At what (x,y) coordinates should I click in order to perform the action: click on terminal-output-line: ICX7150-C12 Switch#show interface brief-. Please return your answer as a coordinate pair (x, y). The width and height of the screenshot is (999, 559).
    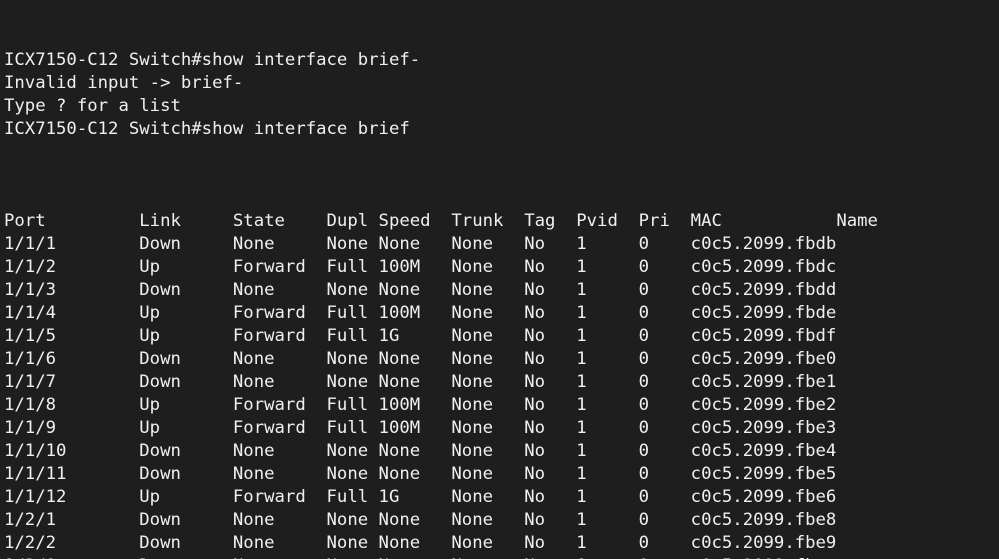
    Looking at the image, I should click on (212, 60).